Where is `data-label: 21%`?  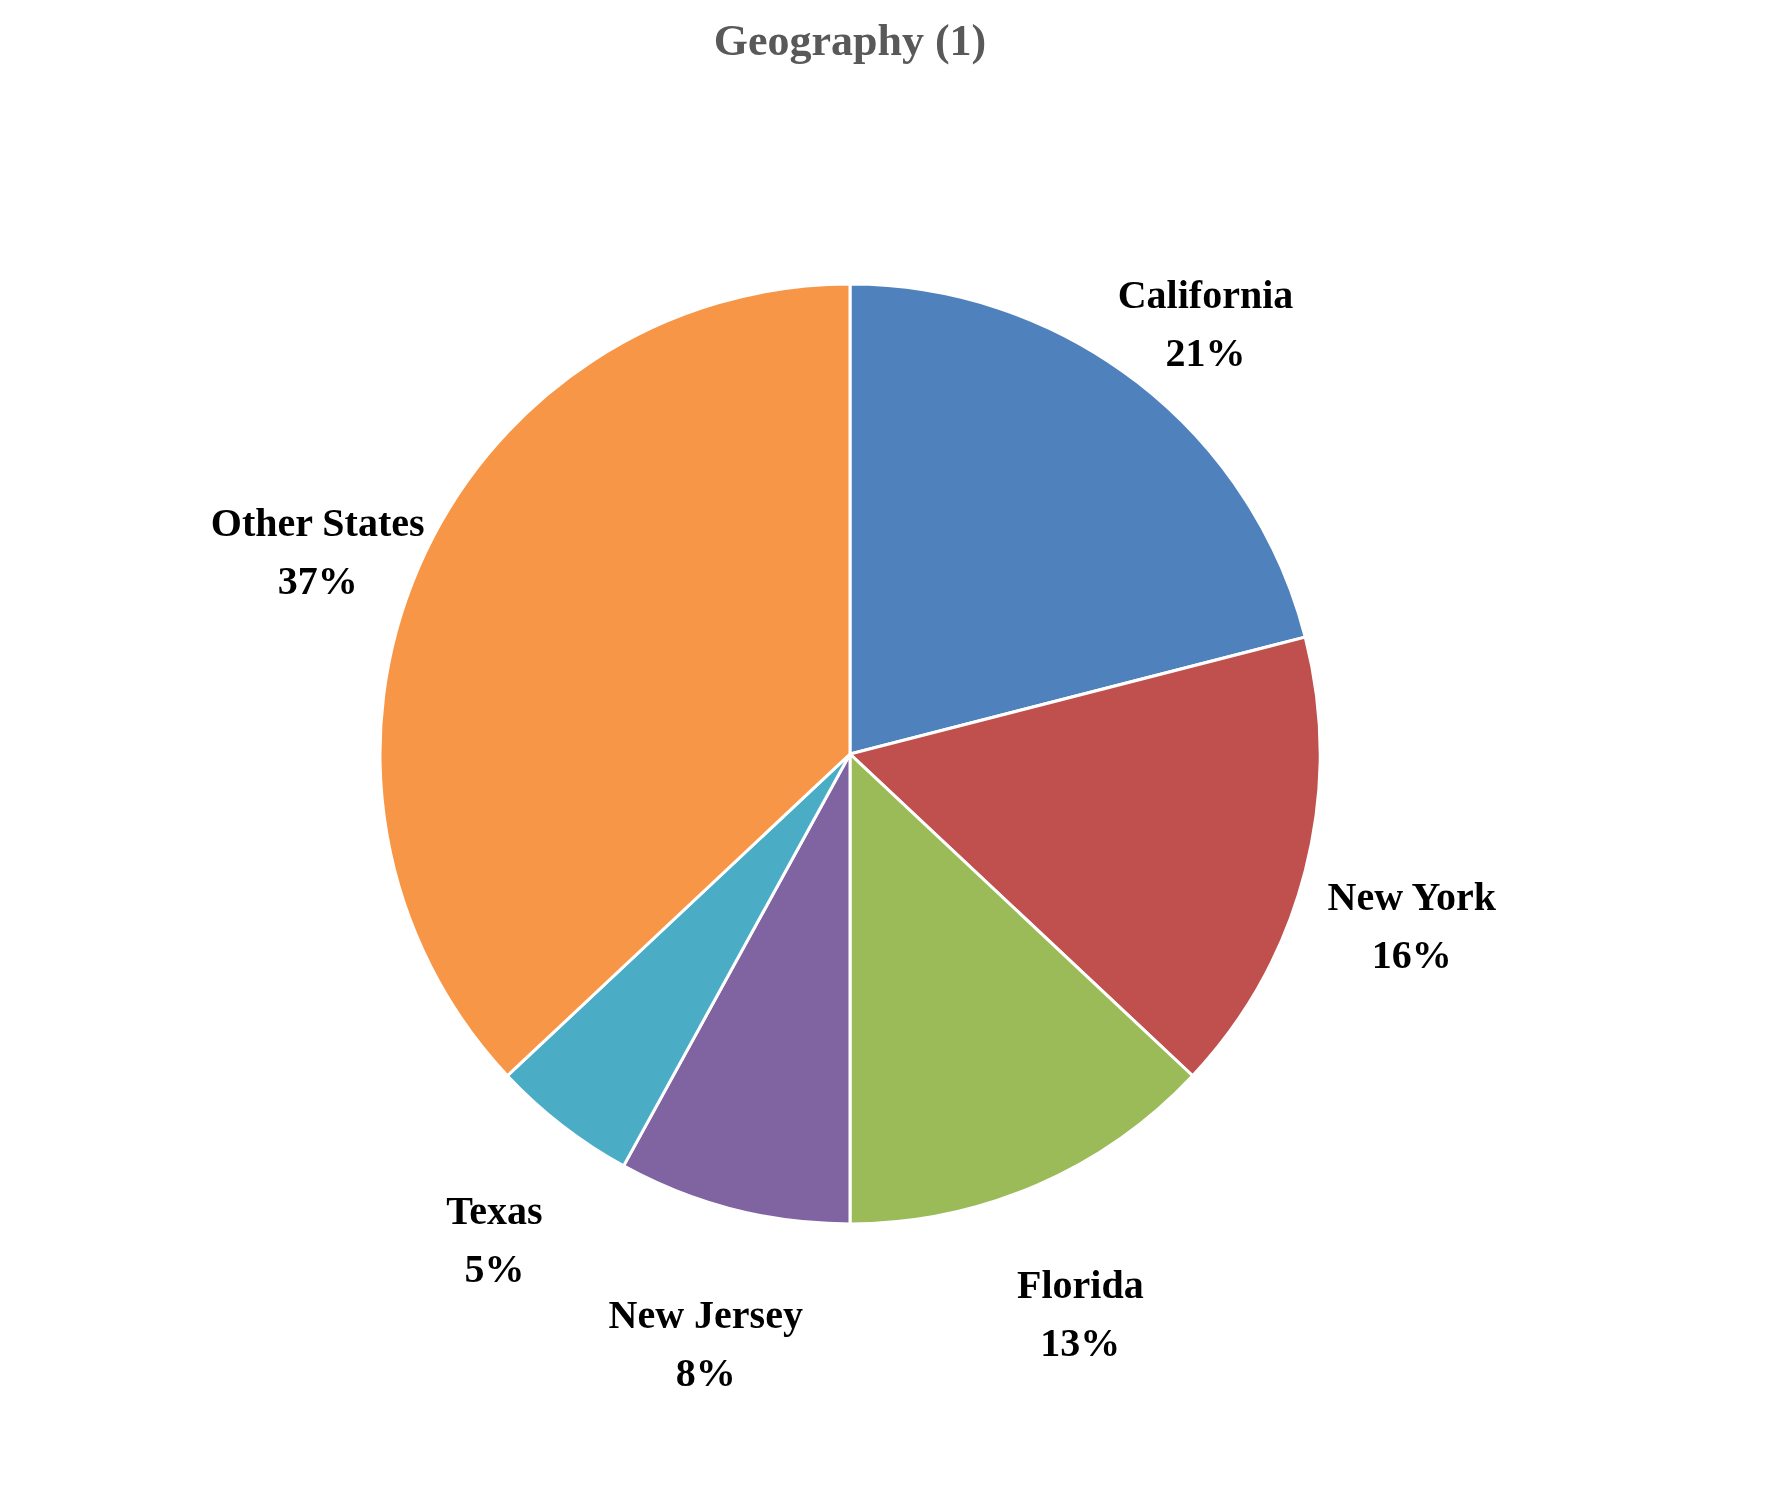
data-label: 21% is located at coordinates (1205, 352).